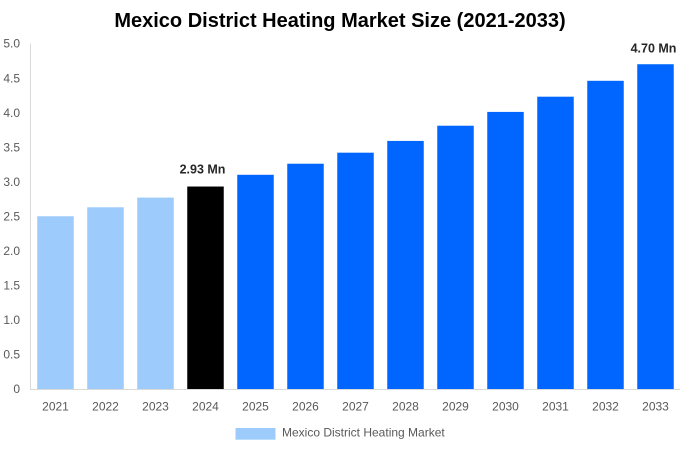  I want to click on svg-text: 2.5, so click(11, 217).